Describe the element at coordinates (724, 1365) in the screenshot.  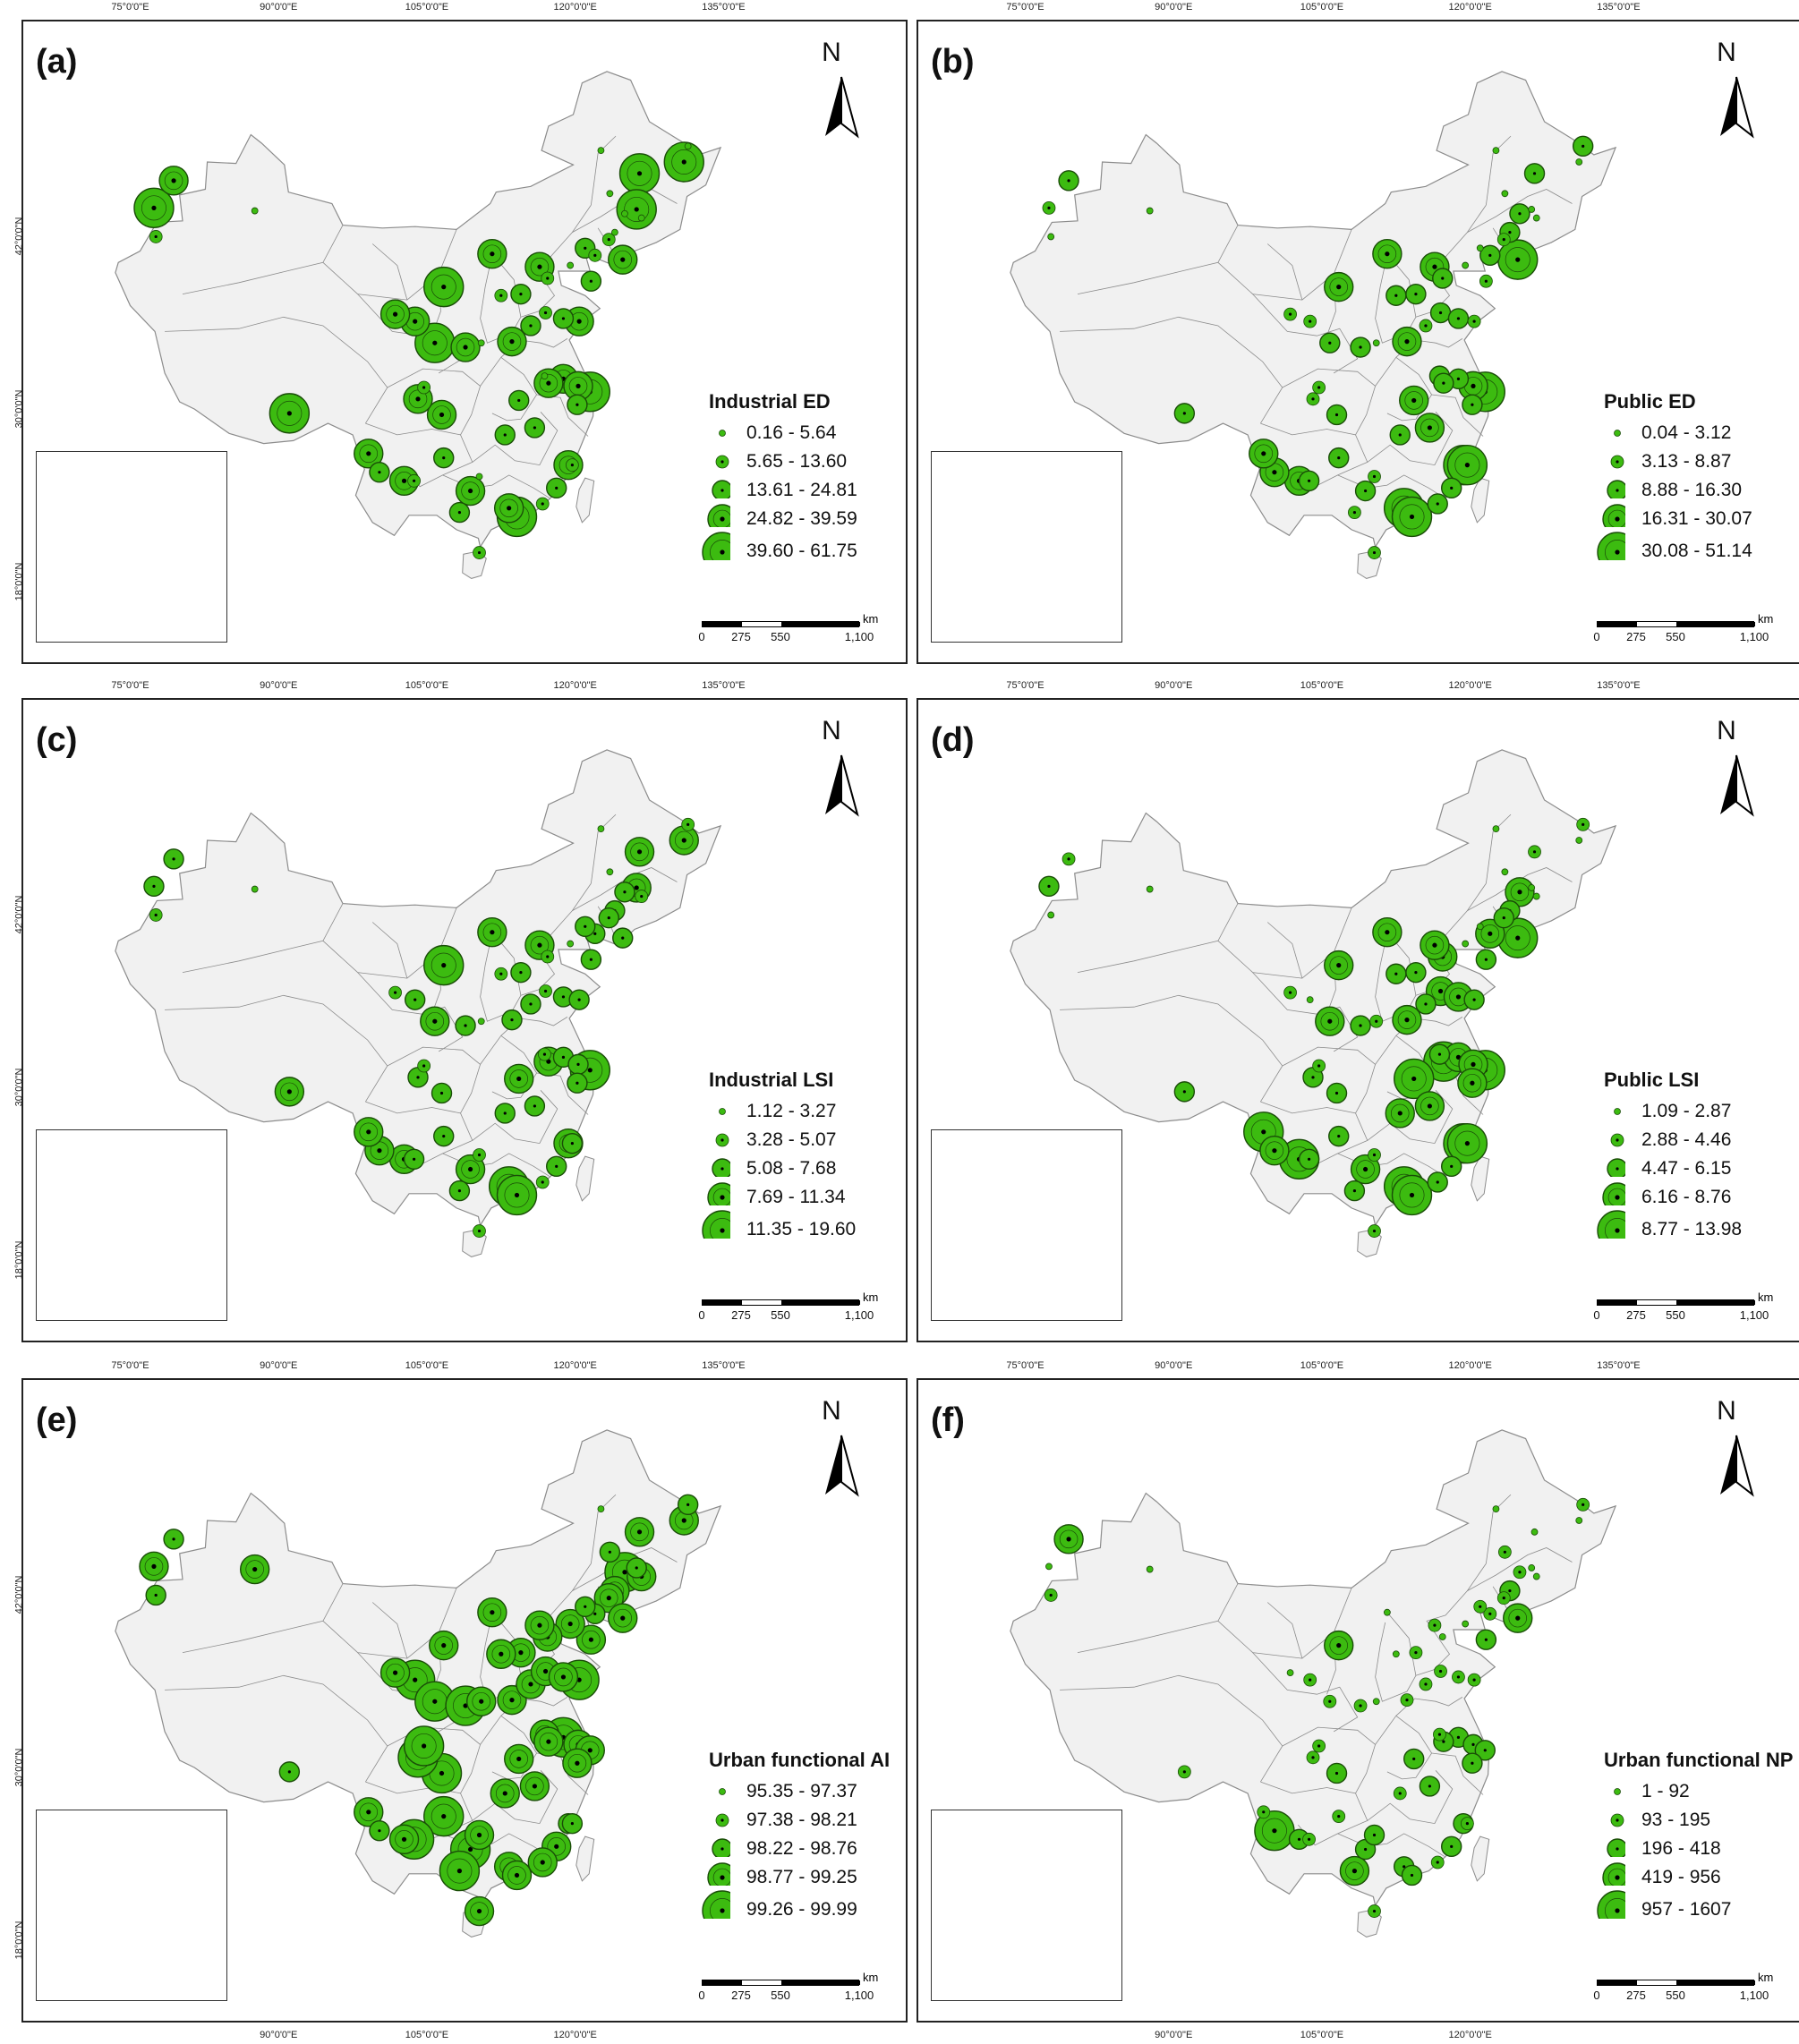
I see `graticule-label: 135°0'0"E` at that location.